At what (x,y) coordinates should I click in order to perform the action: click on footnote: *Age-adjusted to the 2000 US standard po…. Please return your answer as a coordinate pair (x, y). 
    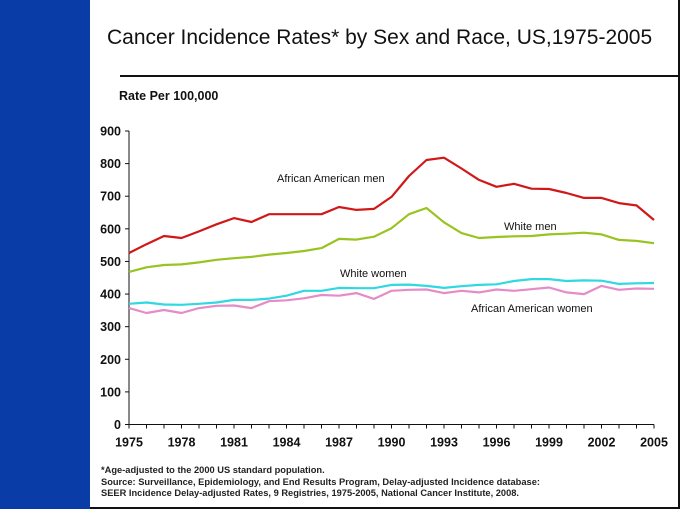
    Looking at the image, I should click on (320, 482).